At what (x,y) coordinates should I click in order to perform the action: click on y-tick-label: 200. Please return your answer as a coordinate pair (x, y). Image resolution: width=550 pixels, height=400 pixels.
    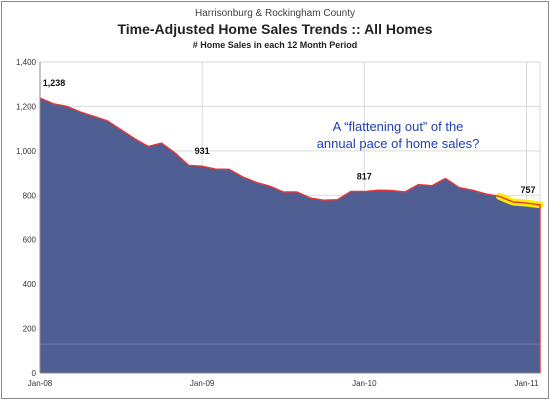
    Looking at the image, I should click on (30, 329).